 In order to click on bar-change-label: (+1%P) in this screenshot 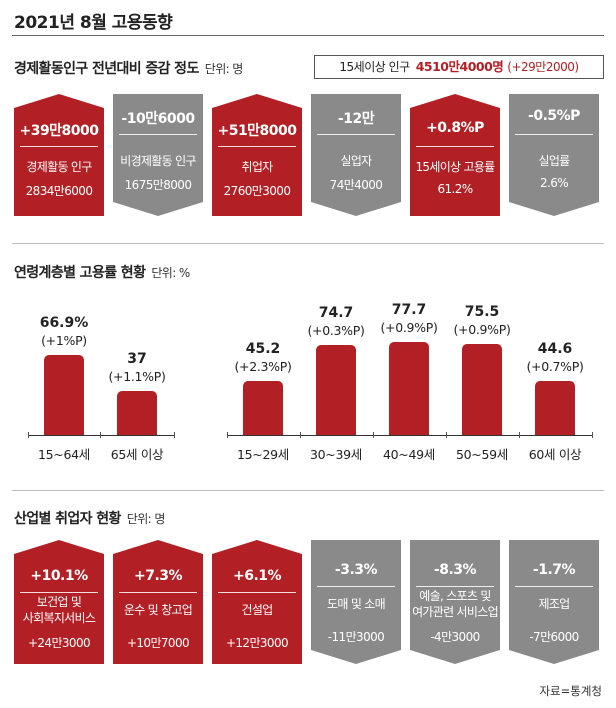, I will do `click(64, 340)`.